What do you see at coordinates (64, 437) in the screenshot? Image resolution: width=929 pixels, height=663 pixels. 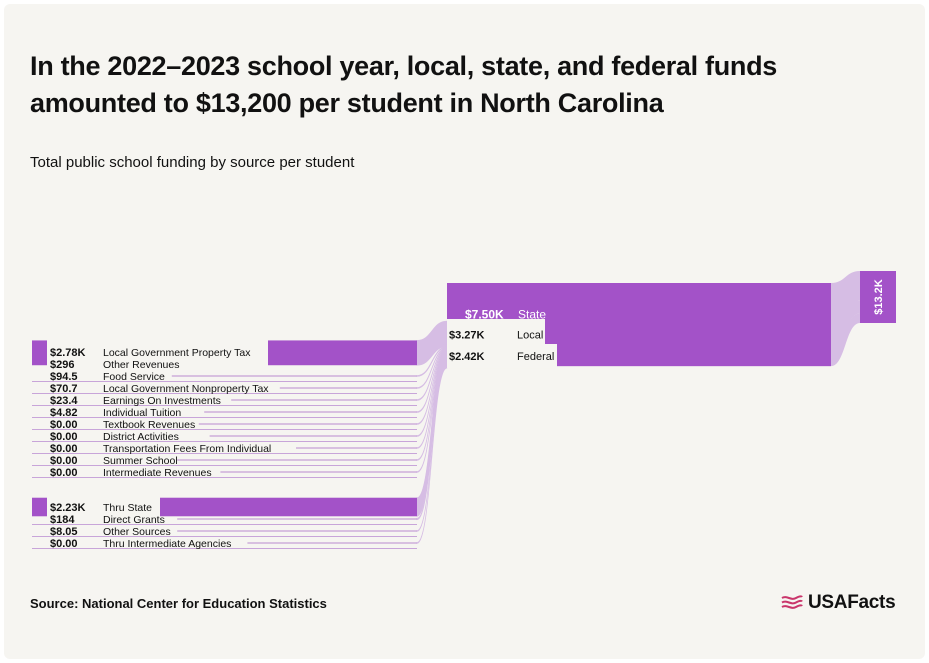 I see `source-value-district-activities: $0.00` at bounding box center [64, 437].